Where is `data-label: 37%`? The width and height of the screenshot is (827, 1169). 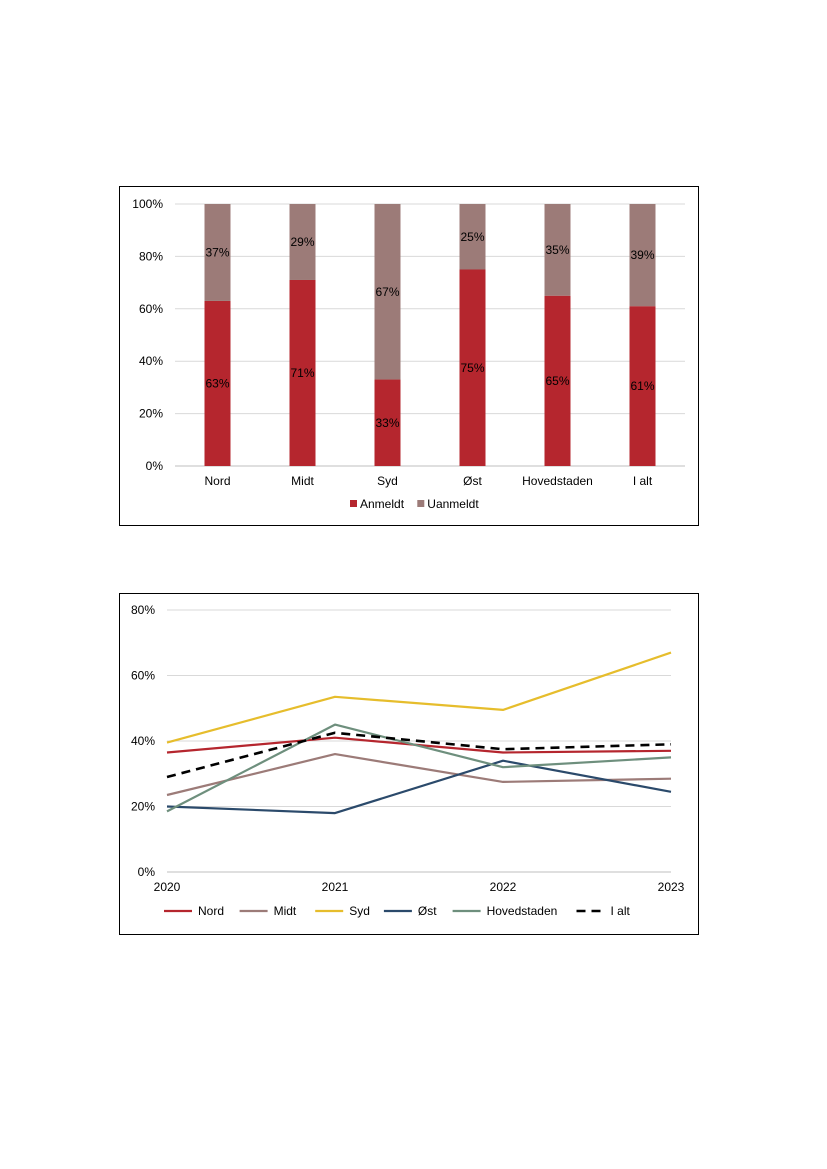
data-label: 37% is located at coordinates (217, 252).